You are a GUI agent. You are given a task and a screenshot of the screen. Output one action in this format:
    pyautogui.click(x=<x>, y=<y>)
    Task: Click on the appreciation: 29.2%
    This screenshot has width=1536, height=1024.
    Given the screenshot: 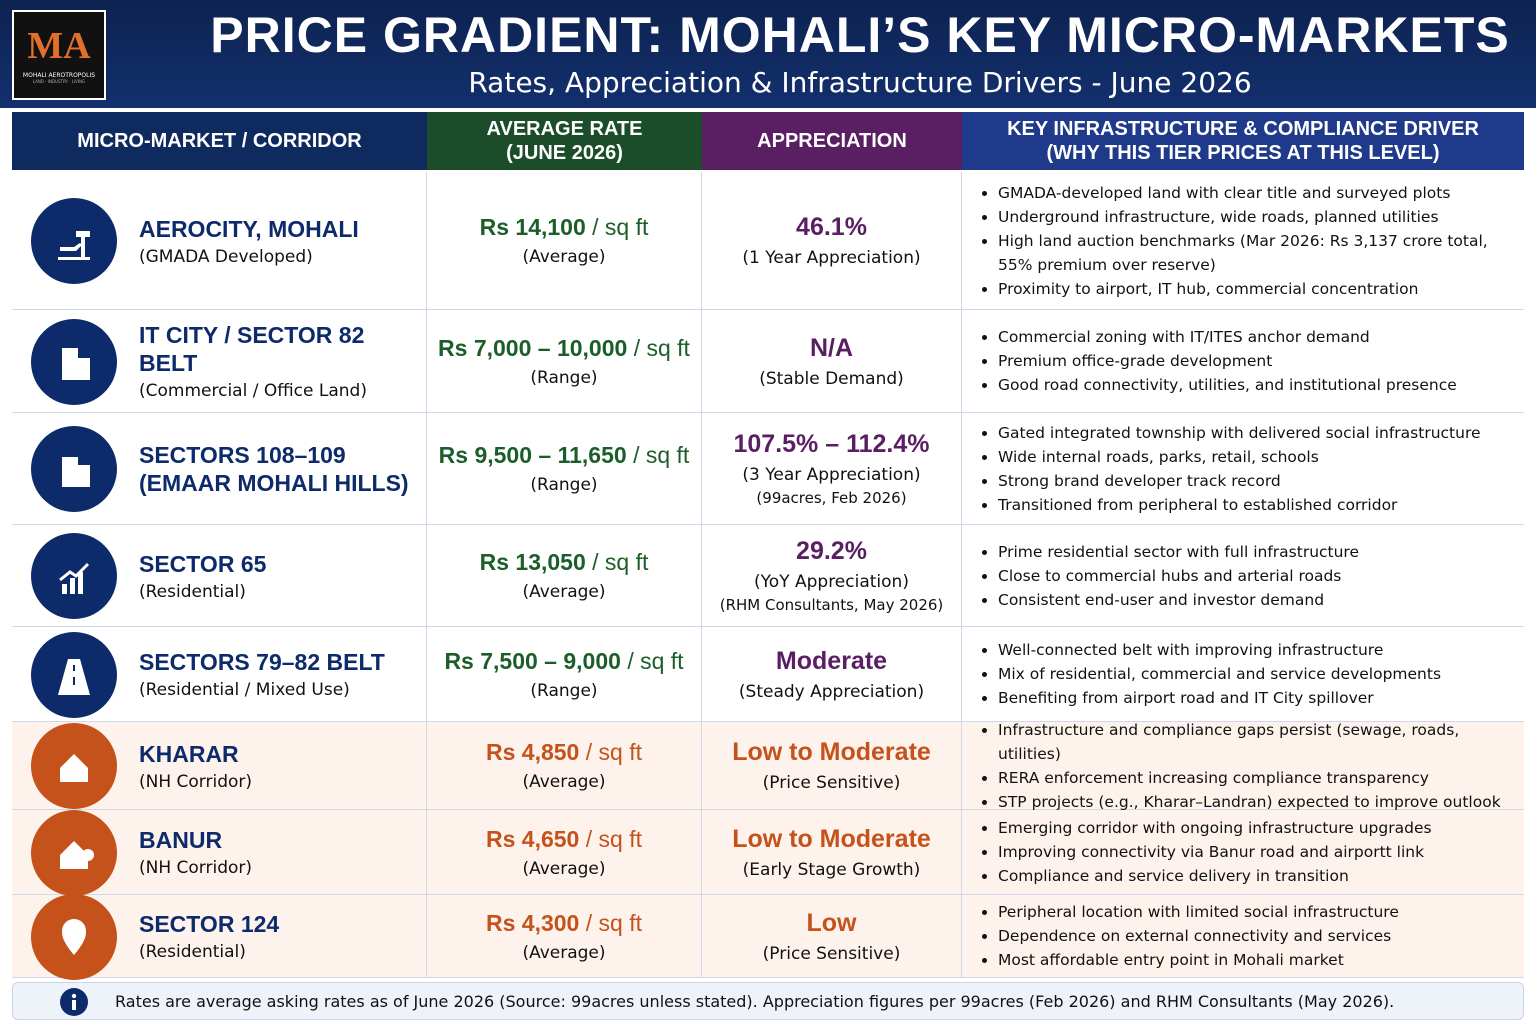 What is the action you would take?
    pyautogui.click(x=831, y=551)
    